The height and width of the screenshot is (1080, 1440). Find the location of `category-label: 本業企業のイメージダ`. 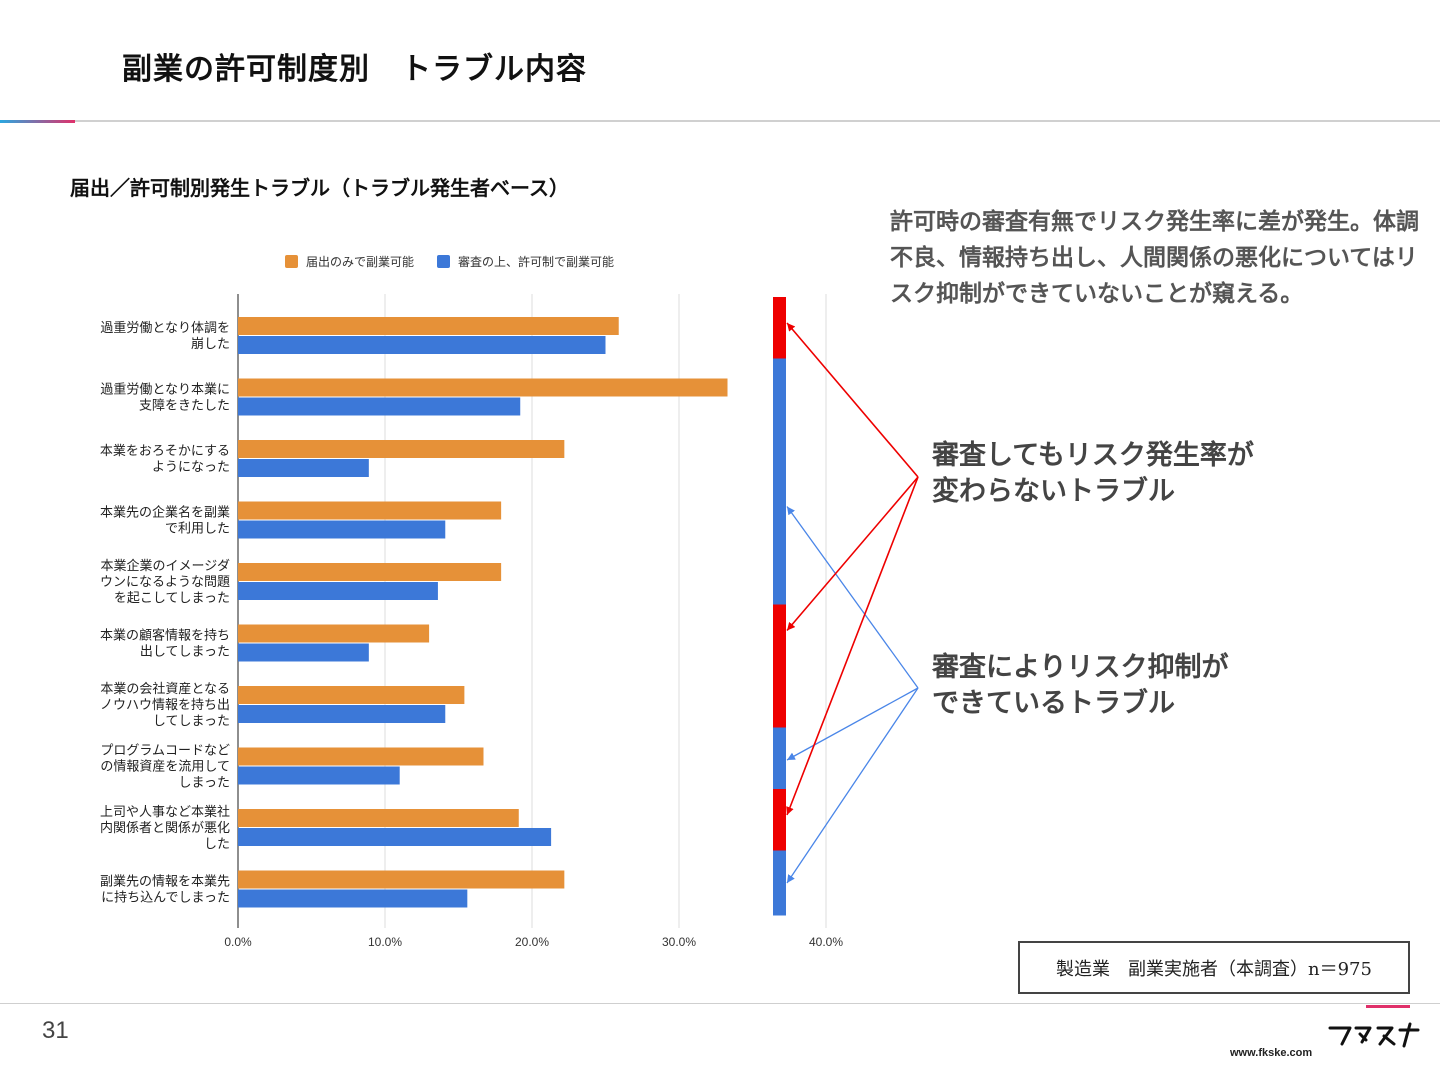

category-label: 本業企業のイメージダ is located at coordinates (165, 565).